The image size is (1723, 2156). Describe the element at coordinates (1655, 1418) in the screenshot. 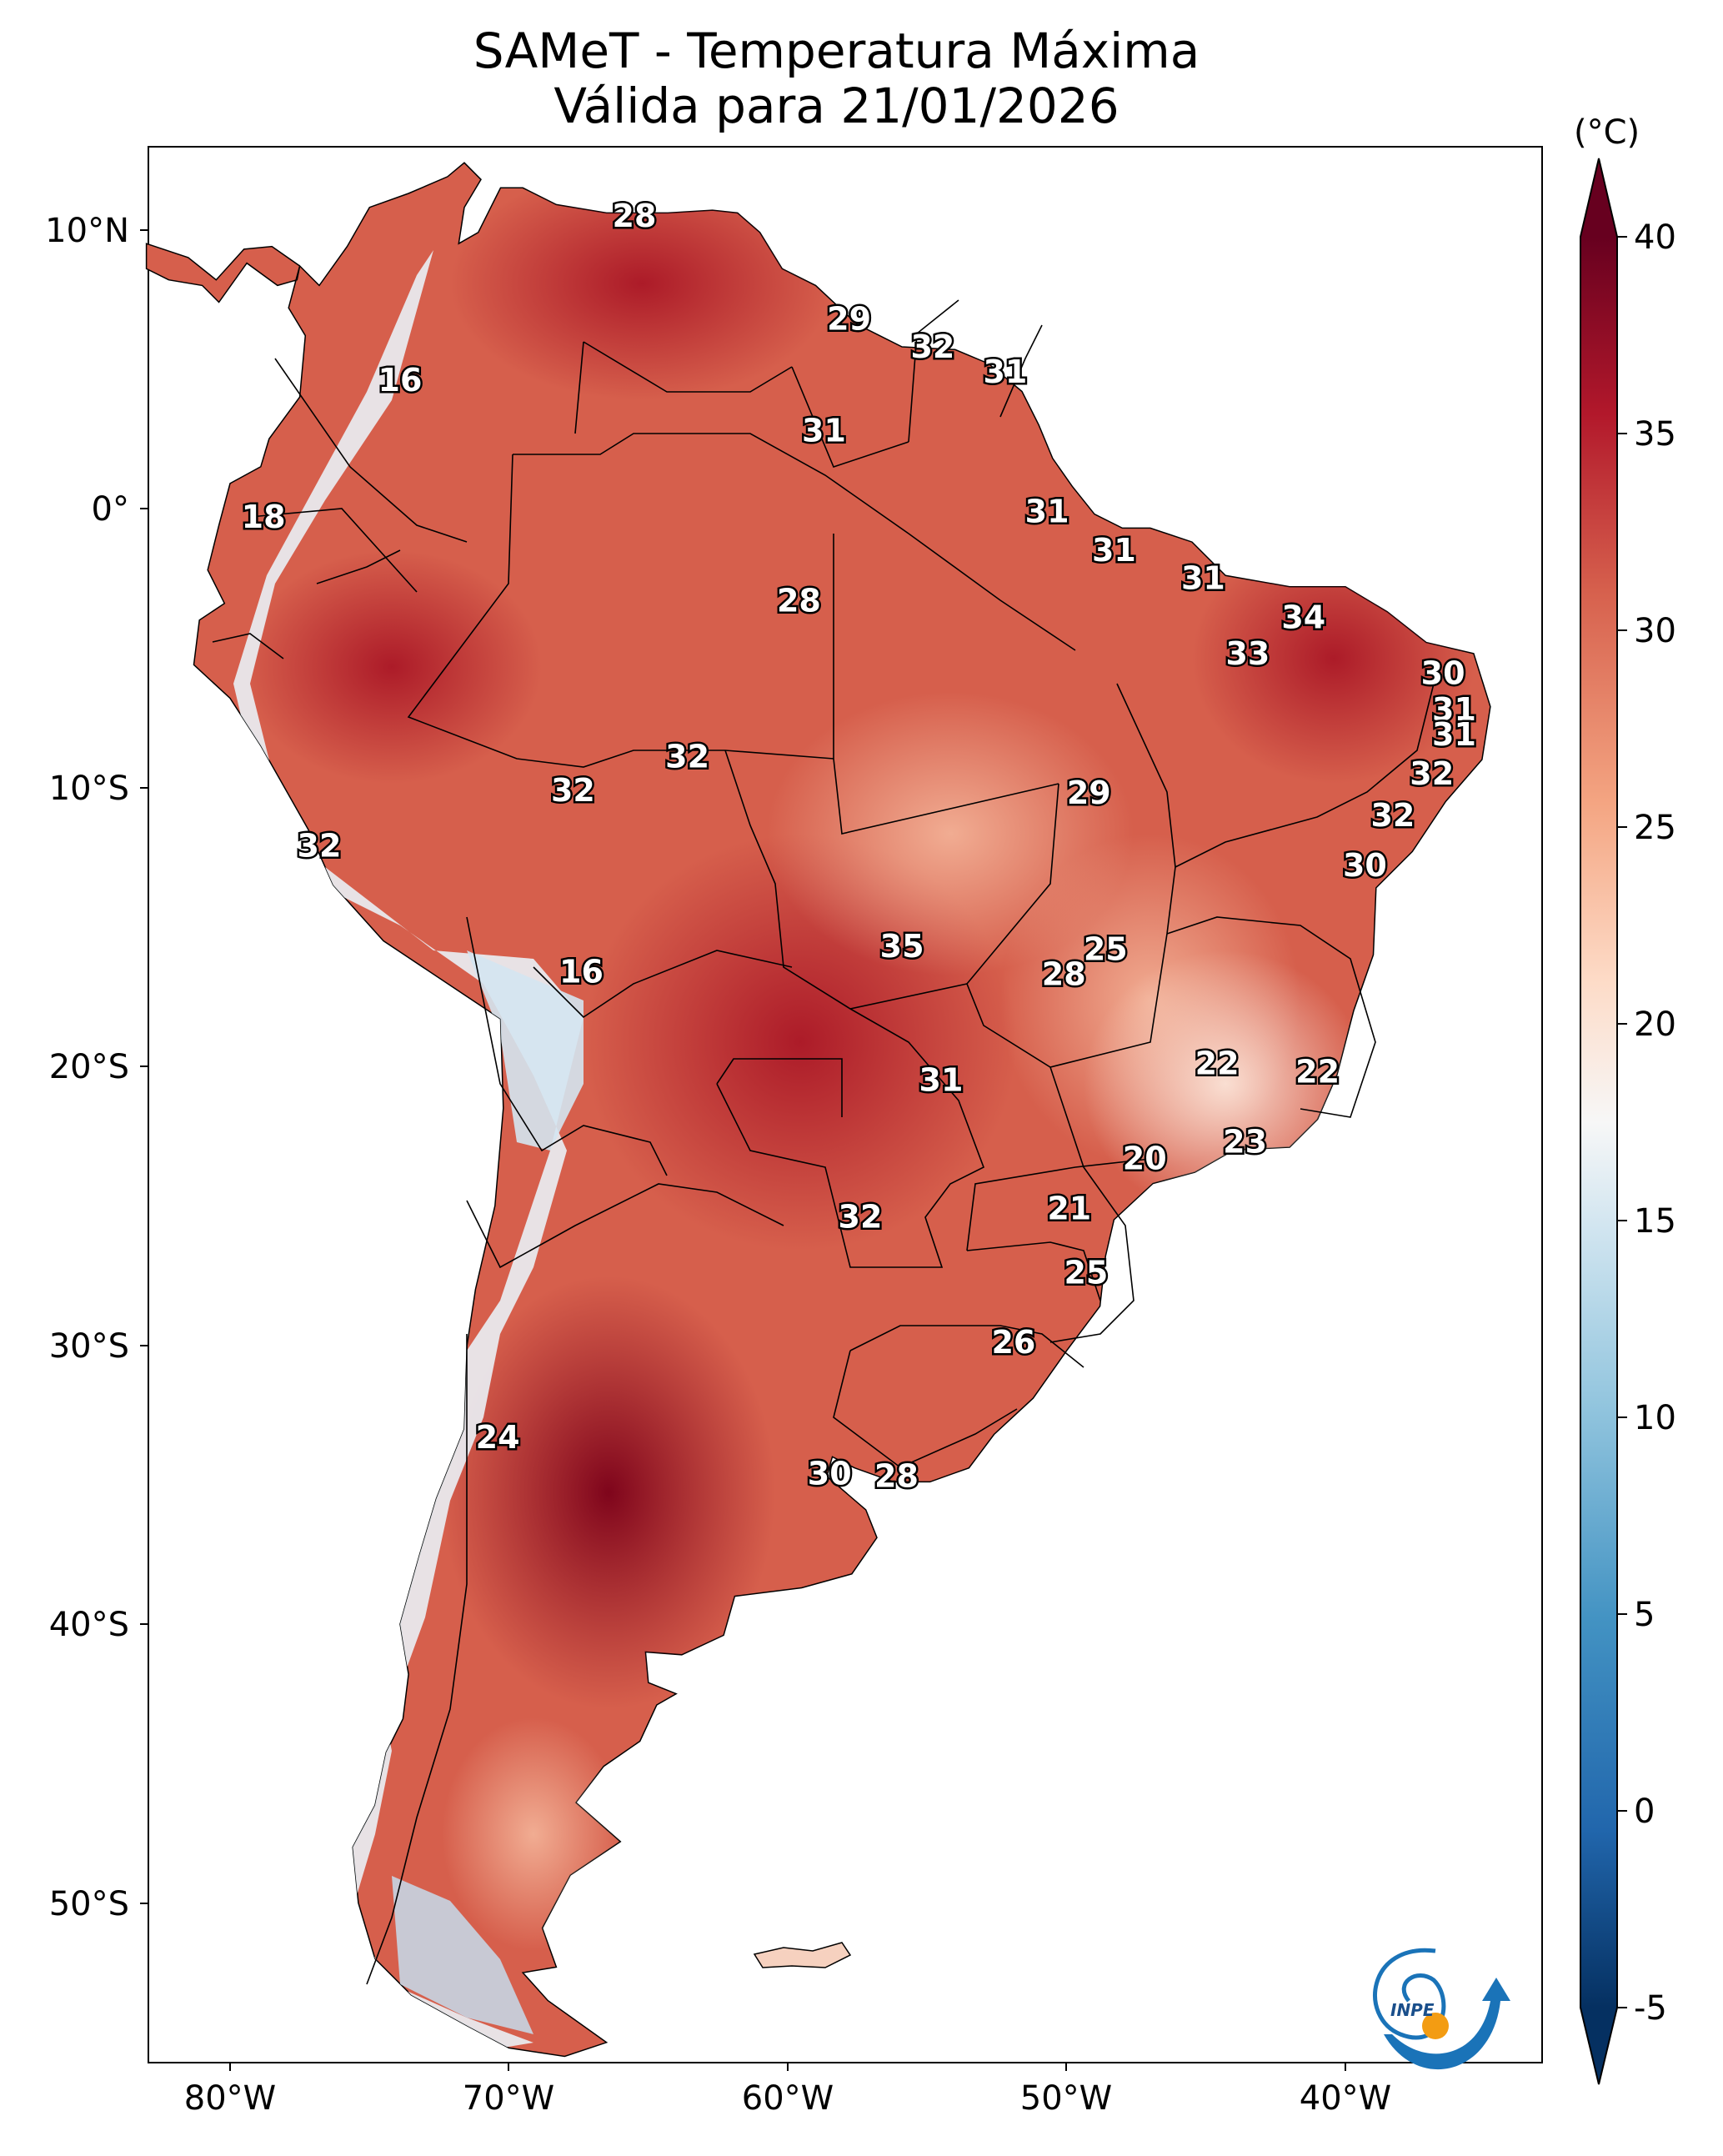

I see `colorbar-tick-label: 10` at that location.